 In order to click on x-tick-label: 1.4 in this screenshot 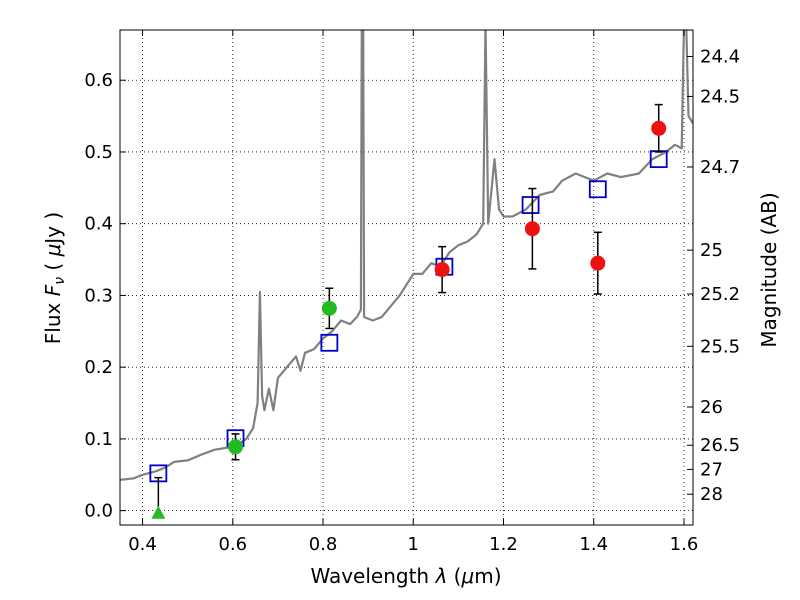, I will do `click(593, 544)`.